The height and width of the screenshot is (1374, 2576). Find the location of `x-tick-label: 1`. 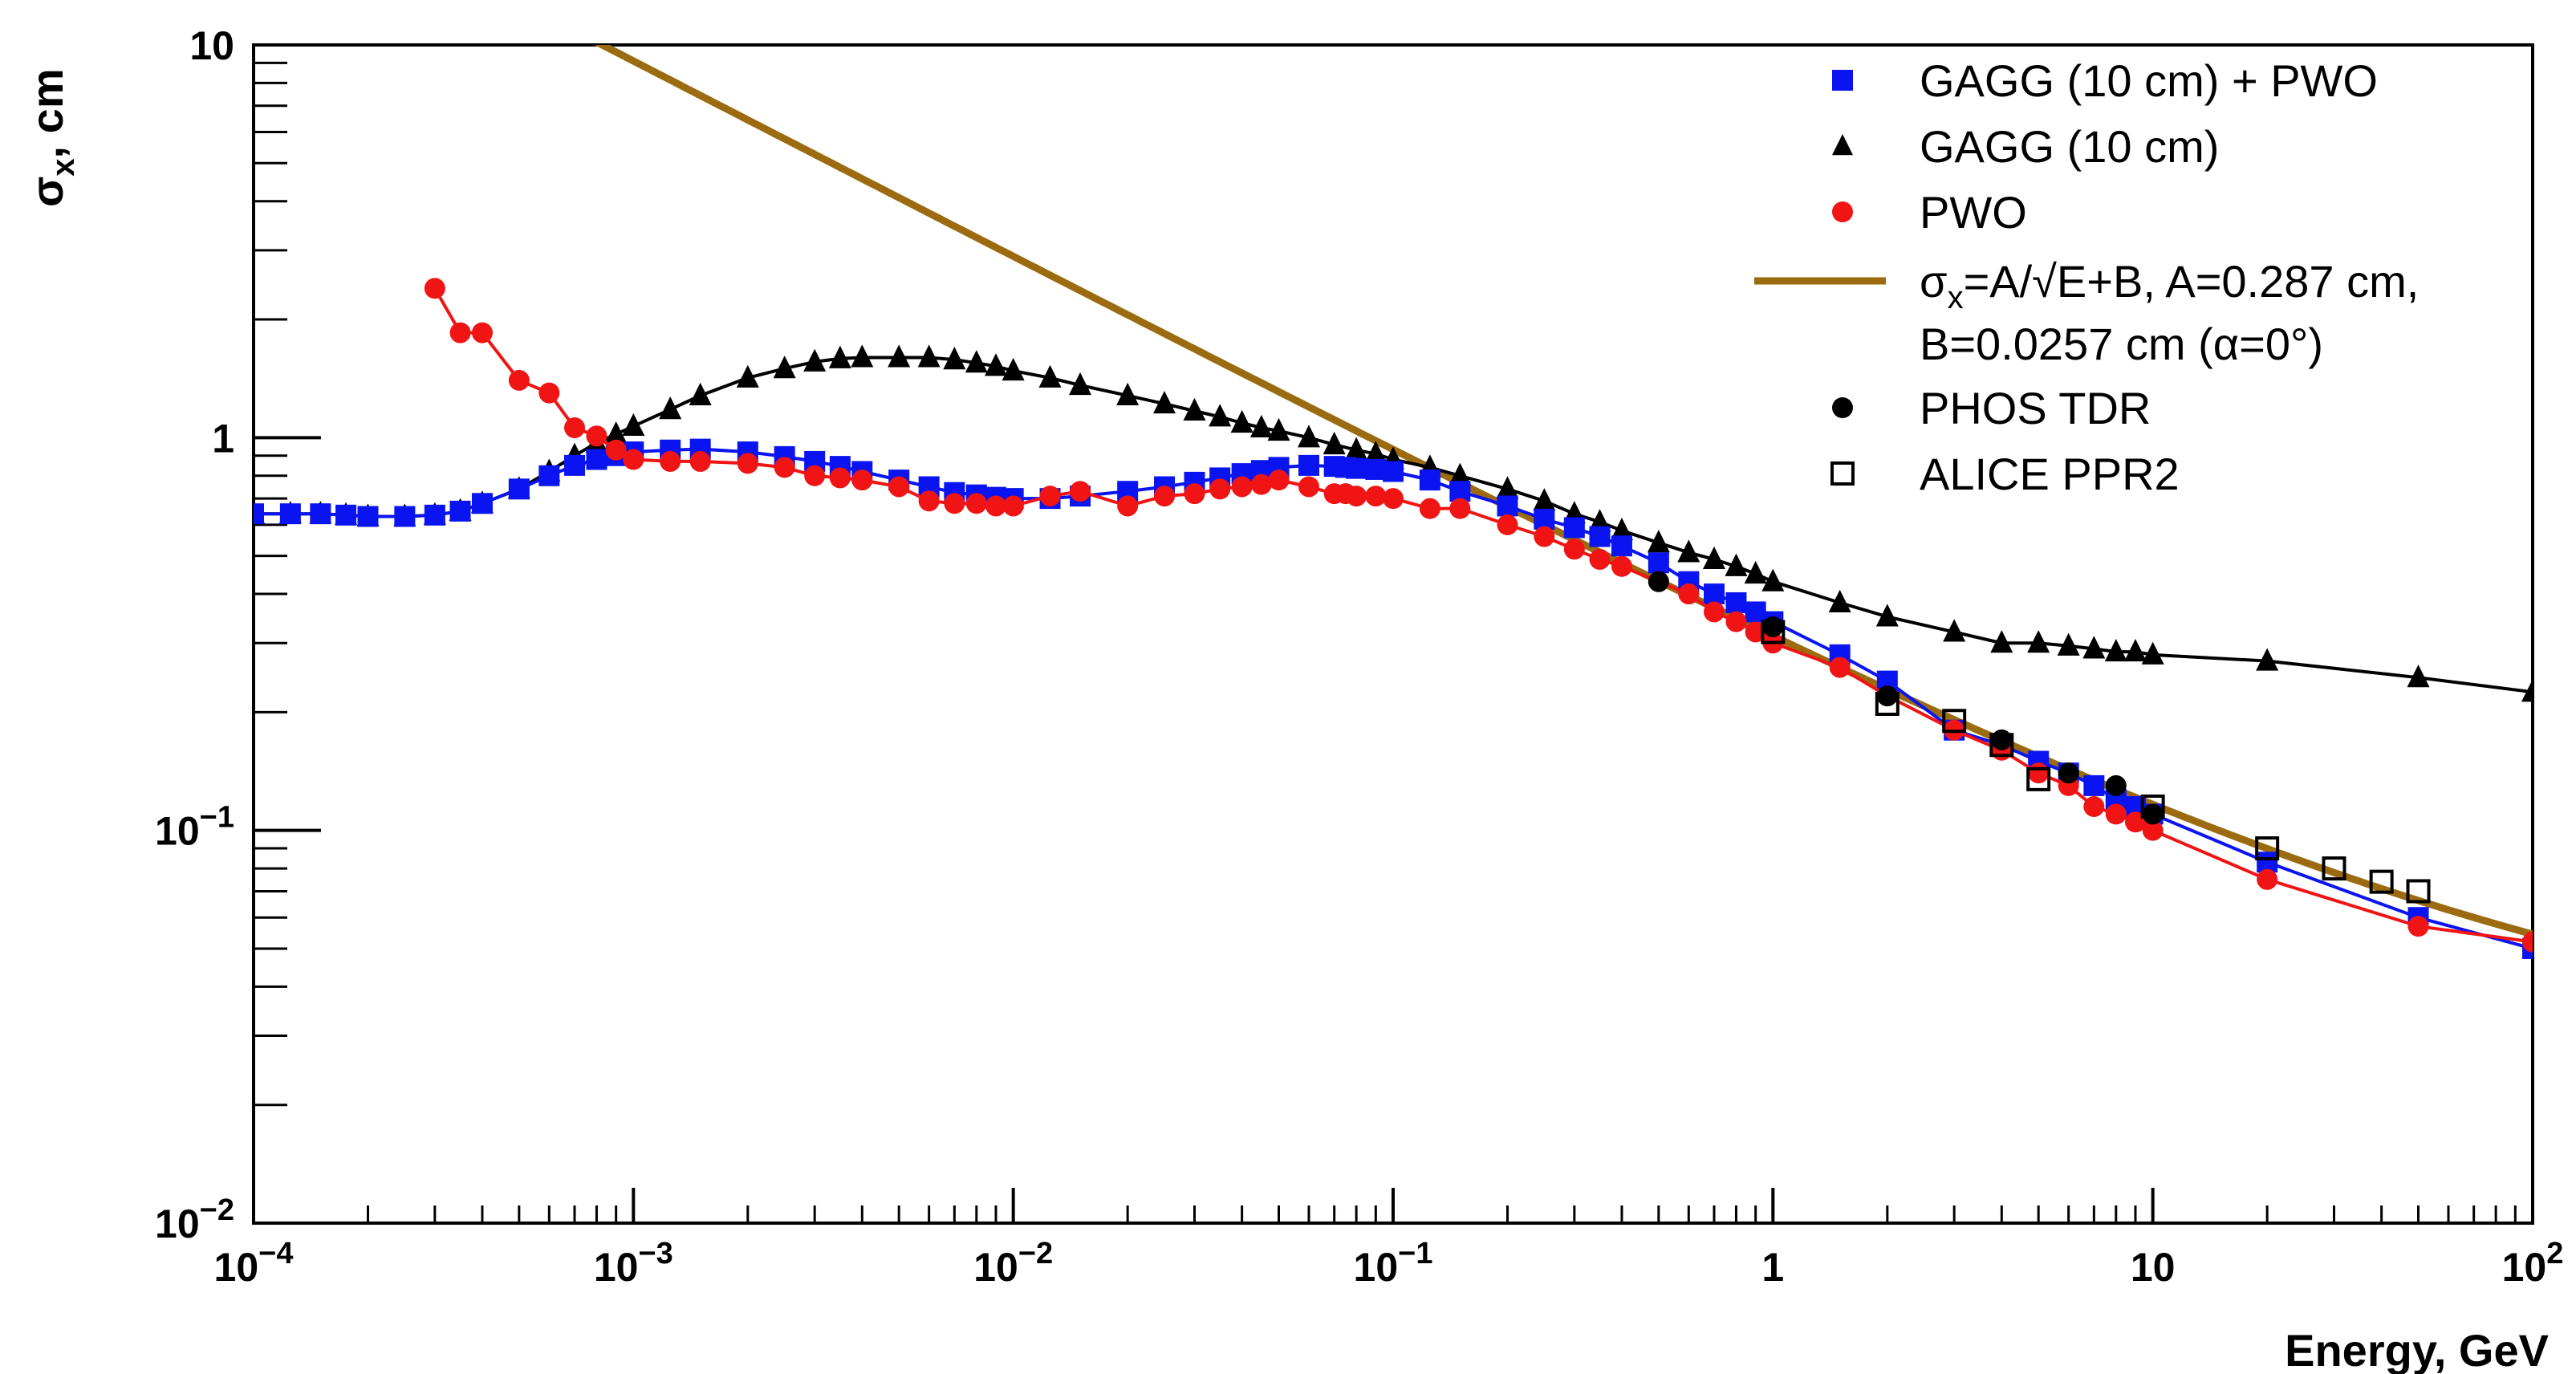

x-tick-label: 1 is located at coordinates (1773, 1267).